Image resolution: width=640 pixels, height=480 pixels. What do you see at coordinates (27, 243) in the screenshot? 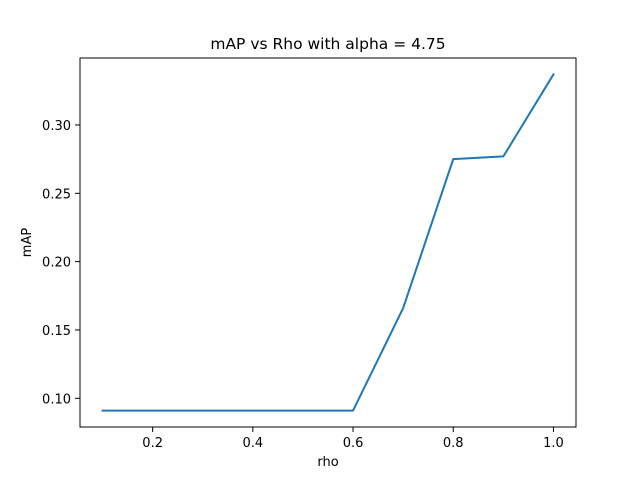
I see `y-axis-title: mAP` at bounding box center [27, 243].